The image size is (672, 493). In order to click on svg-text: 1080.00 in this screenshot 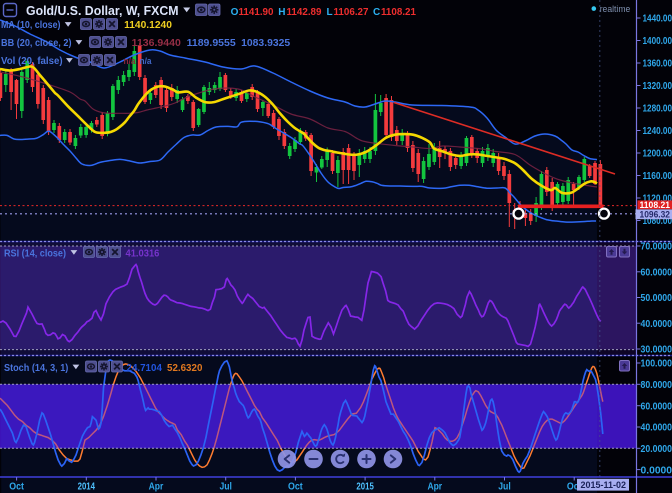, I will do `click(657, 221)`.